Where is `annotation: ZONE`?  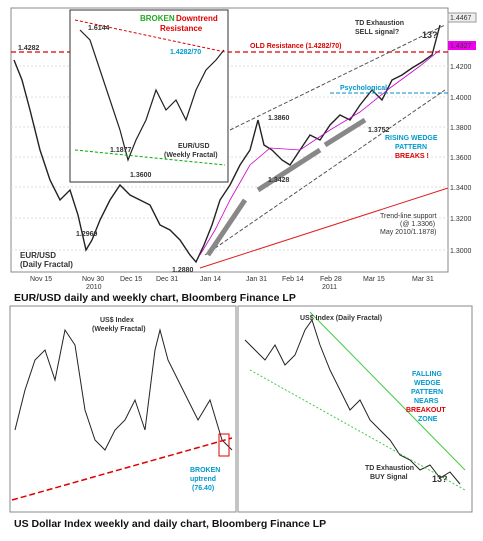 annotation: ZONE is located at coordinates (428, 419).